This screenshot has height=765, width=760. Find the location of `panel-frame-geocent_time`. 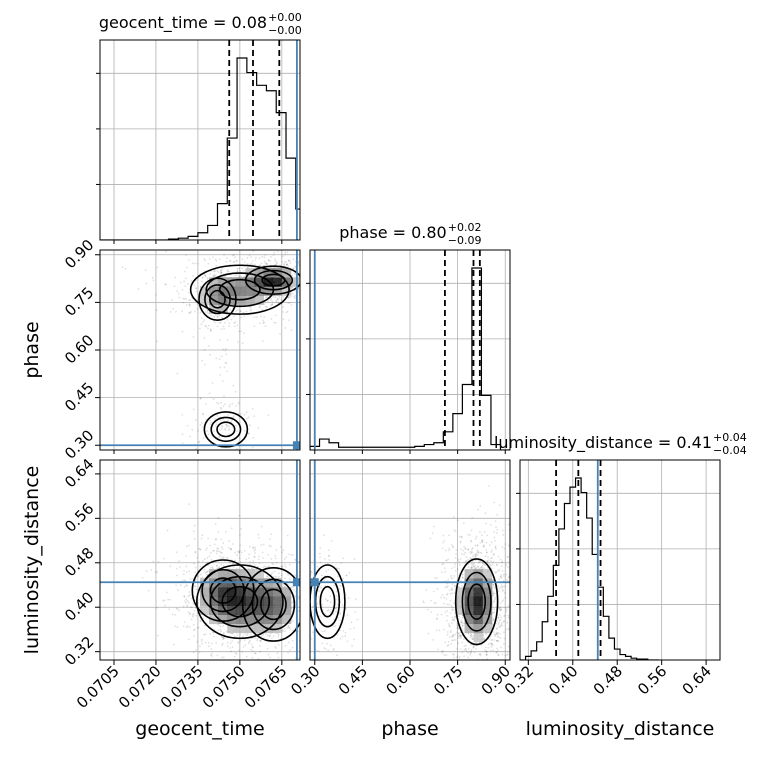

panel-frame-geocent_time is located at coordinates (200, 140).